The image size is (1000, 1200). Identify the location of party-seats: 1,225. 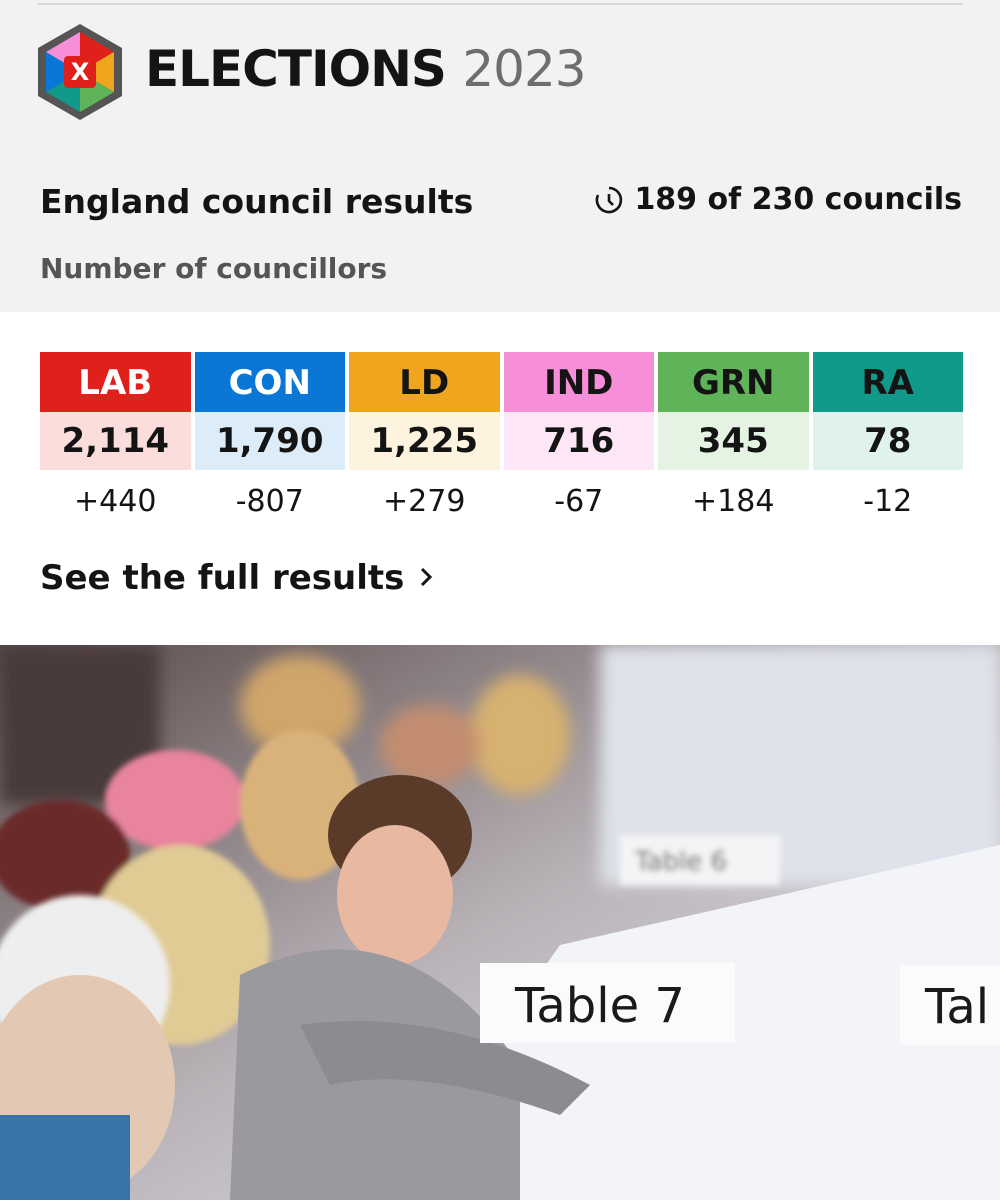
(424, 441).